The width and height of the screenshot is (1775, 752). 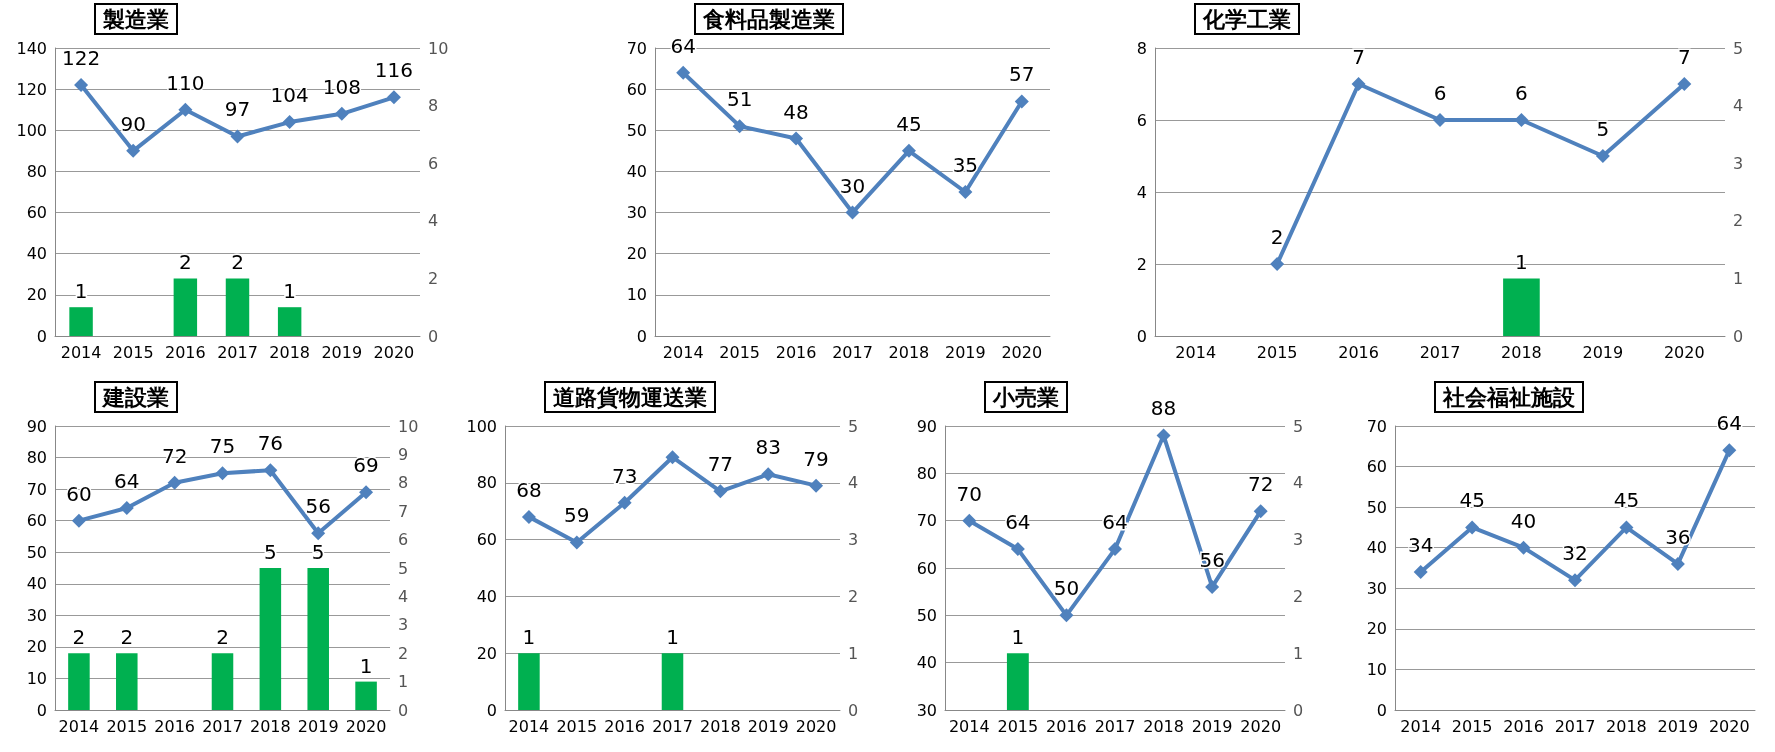 I want to click on y2-tick-label: 7, so click(x=403, y=511).